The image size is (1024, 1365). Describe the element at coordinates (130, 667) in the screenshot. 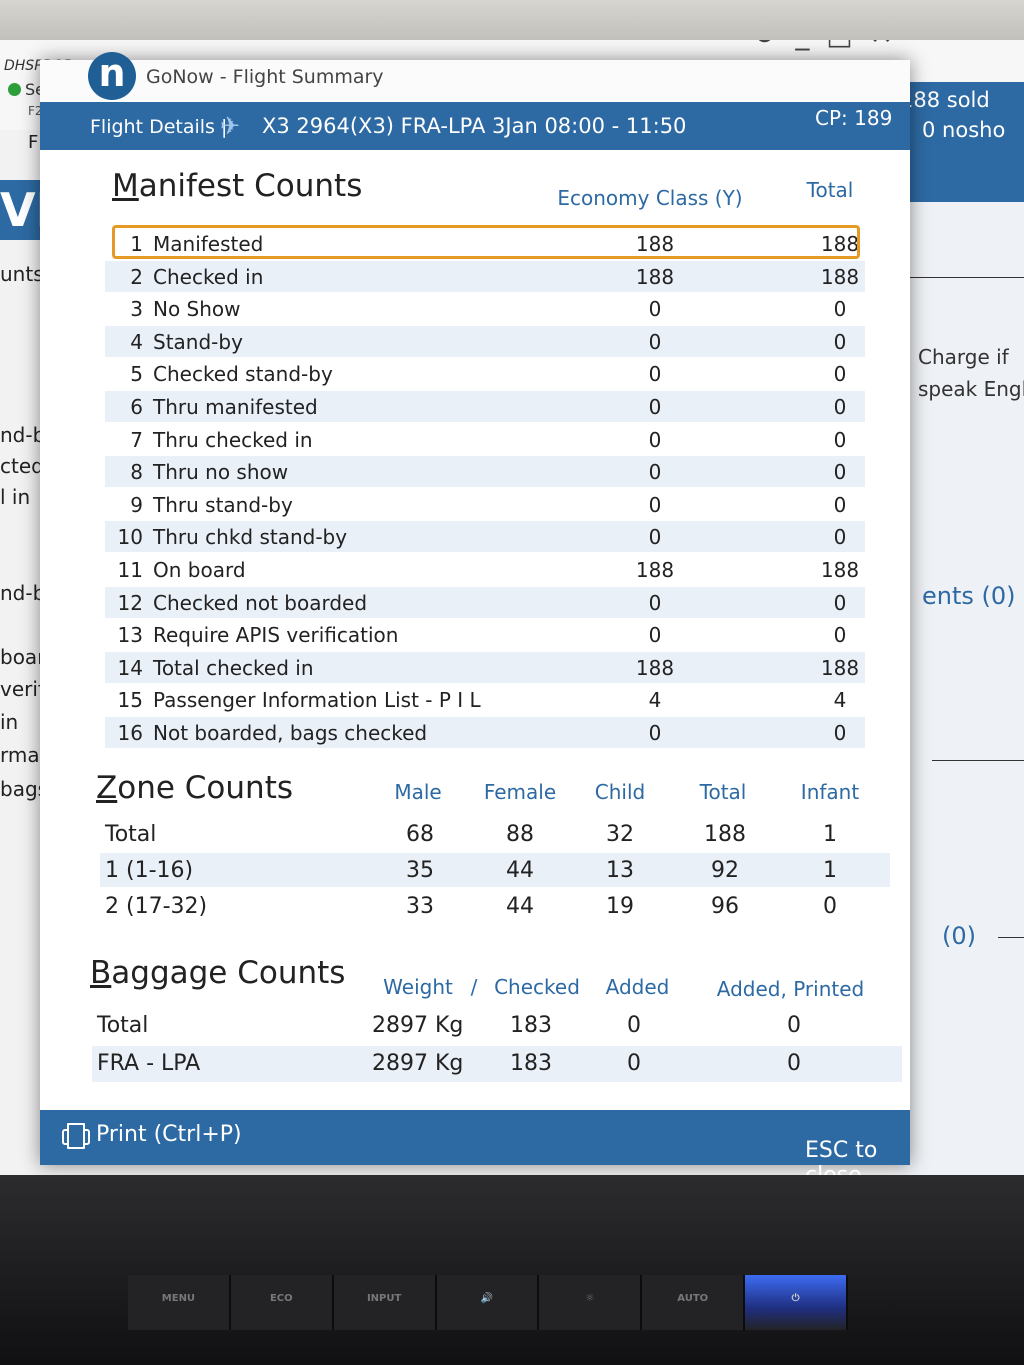

I see `row-index: 14` at that location.